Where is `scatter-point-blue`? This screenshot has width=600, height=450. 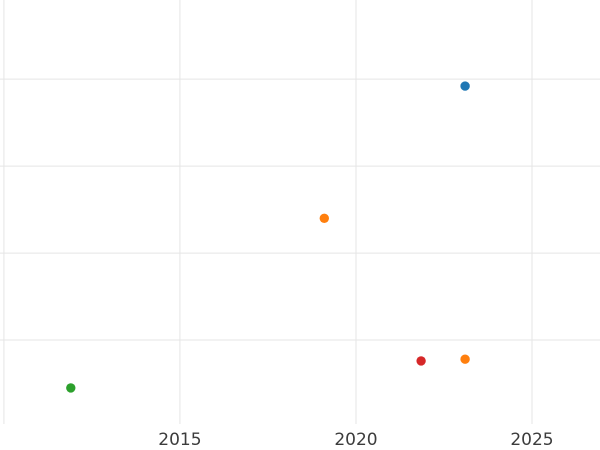
scatter-point-blue is located at coordinates (465, 86).